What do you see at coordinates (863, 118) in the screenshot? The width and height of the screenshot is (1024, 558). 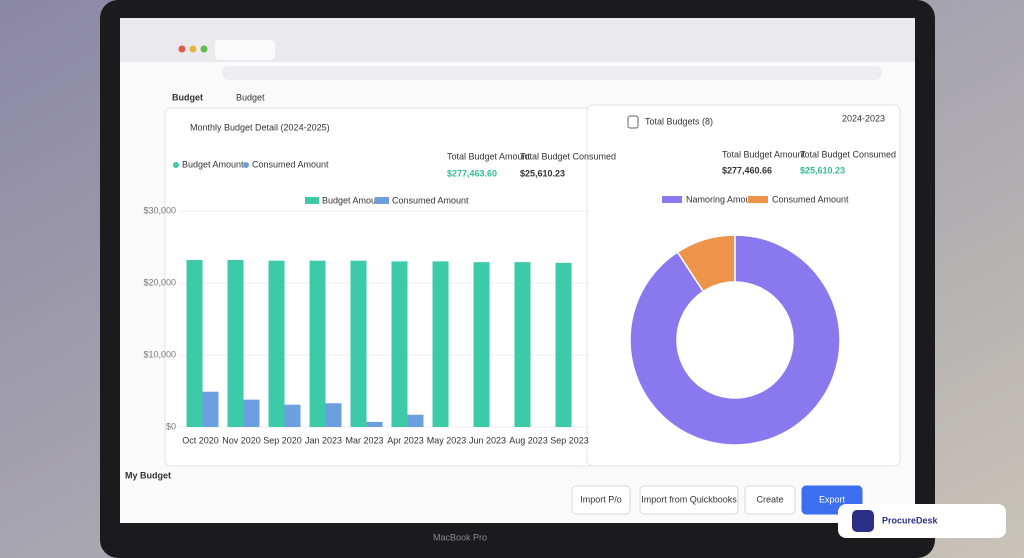 I see `period: 2024-2023` at bounding box center [863, 118].